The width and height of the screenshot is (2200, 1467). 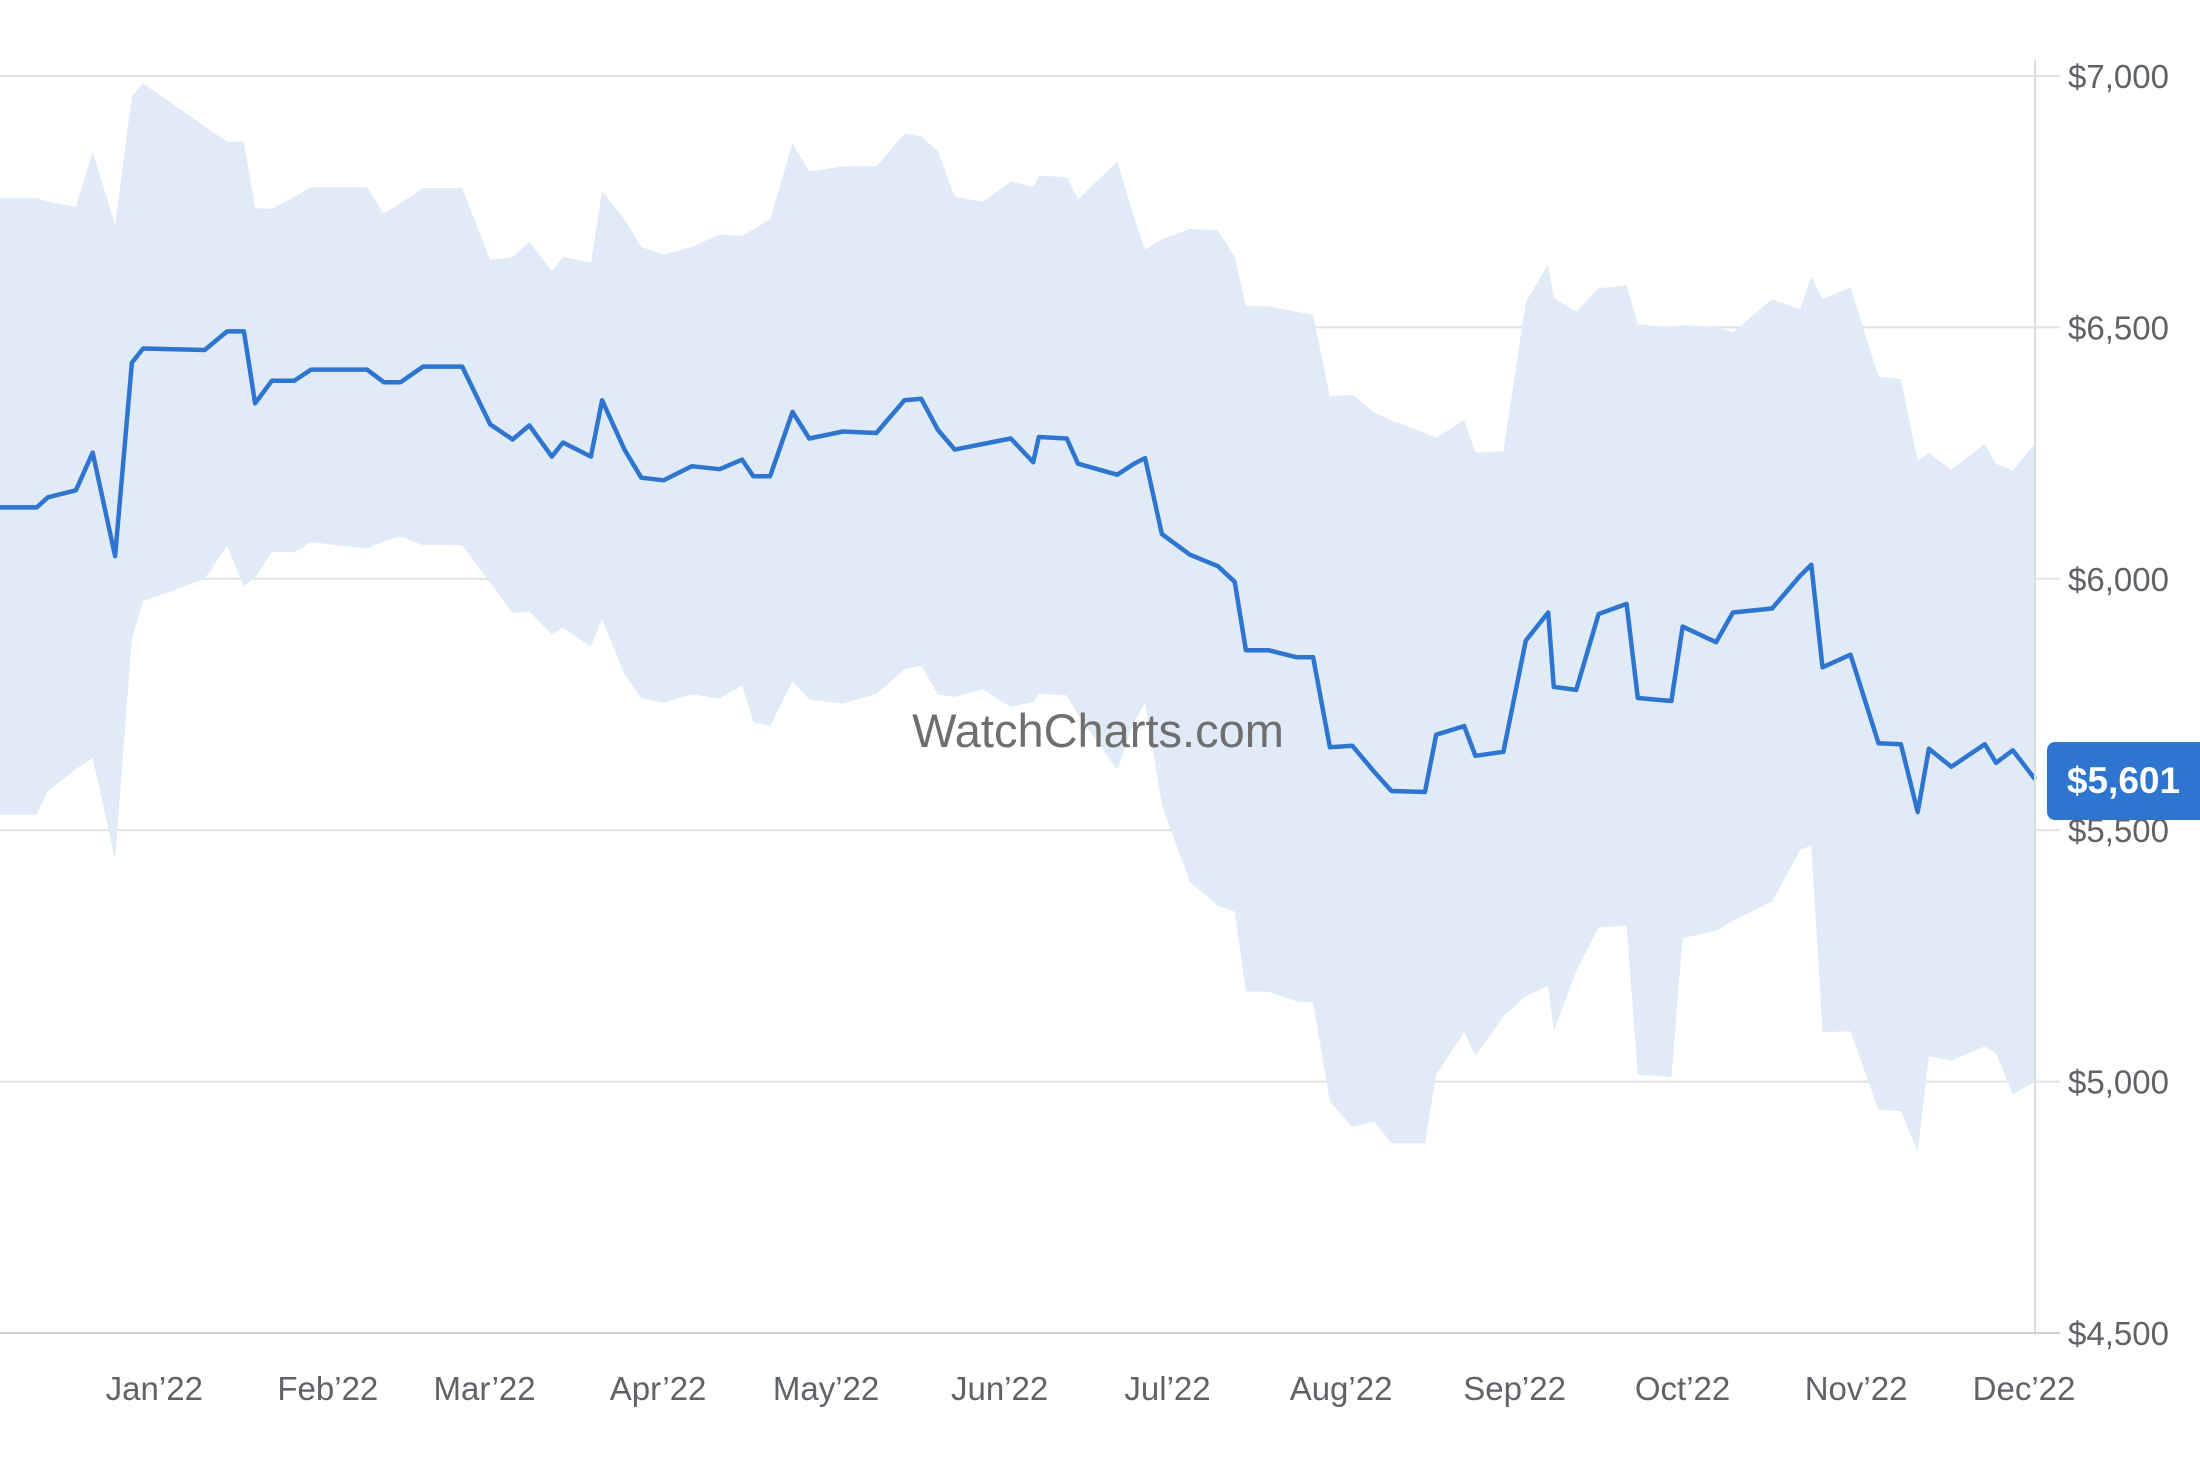 I want to click on x-tick-label: Nov’22, so click(x=1856, y=1388).